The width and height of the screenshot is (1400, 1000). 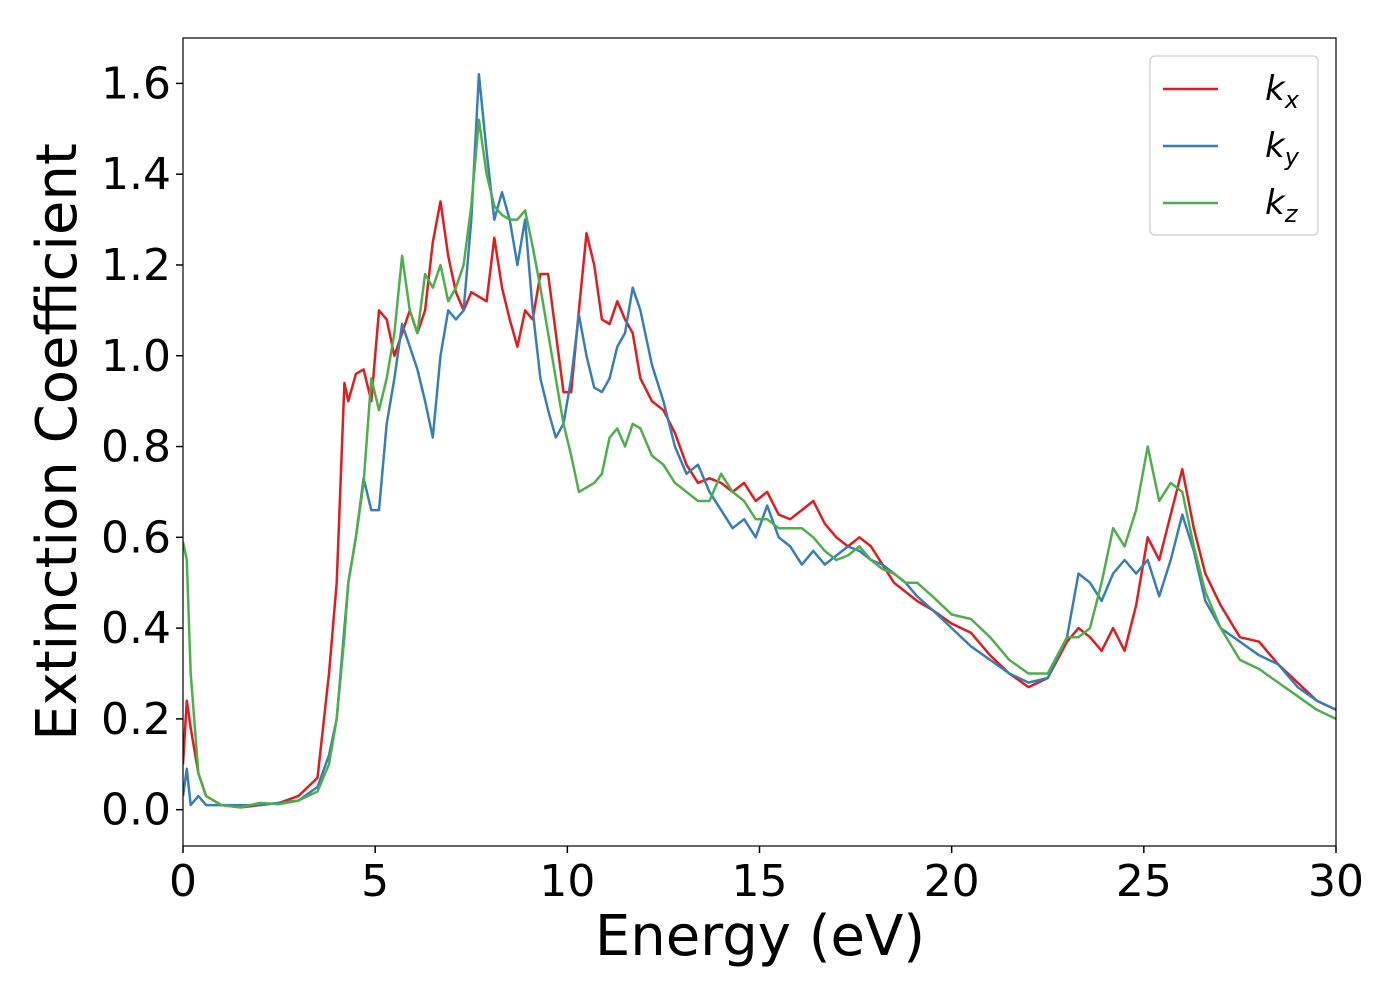 What do you see at coordinates (136, 810) in the screenshot?
I see `y-tick-label: 0.0` at bounding box center [136, 810].